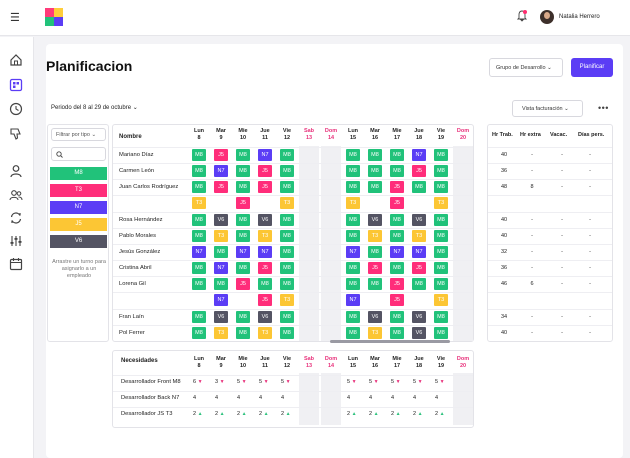 This screenshot has height=458, width=630. I want to click on clock-icon, so click(16, 109).